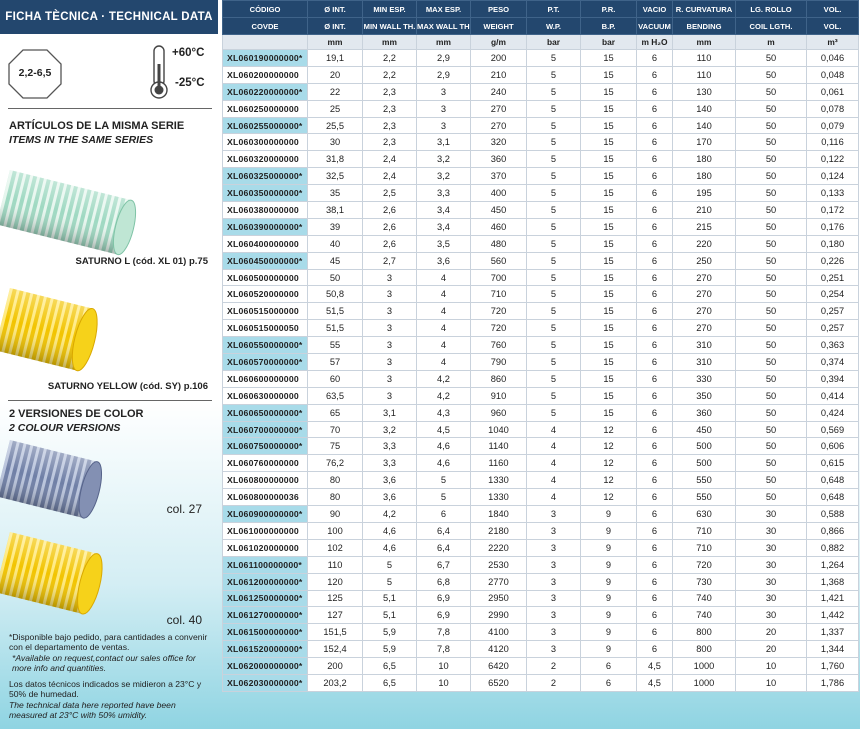  I want to click on data-cell: 0,615, so click(832, 463).